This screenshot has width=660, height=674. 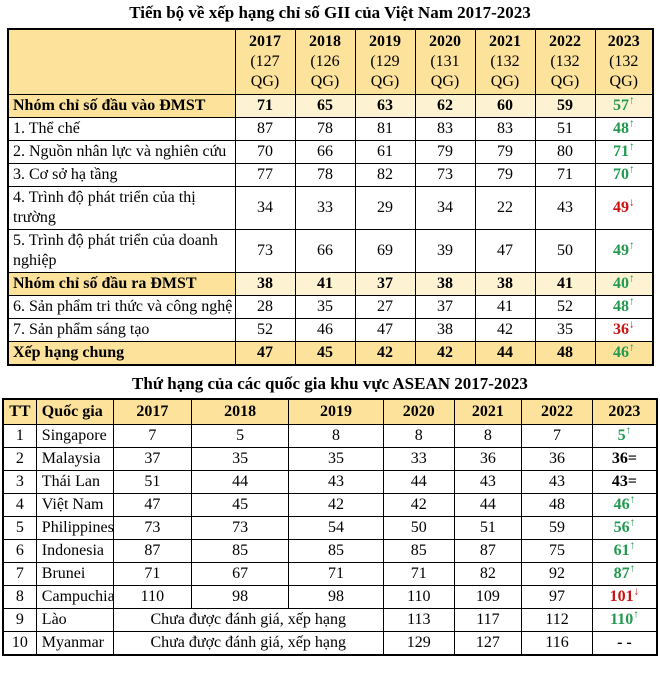 What do you see at coordinates (152, 411) in the screenshot?
I see `column-header-2017: 2017` at bounding box center [152, 411].